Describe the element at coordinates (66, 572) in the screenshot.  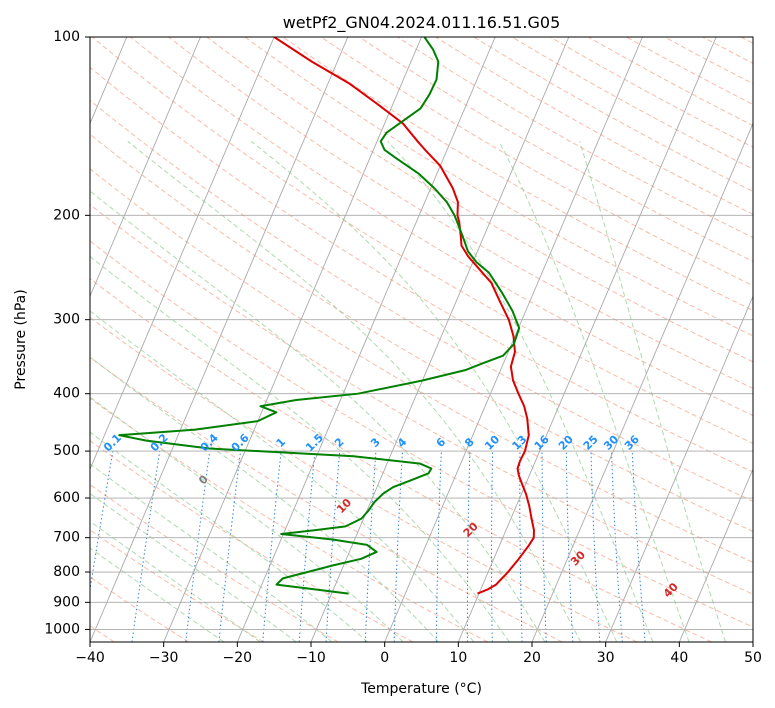
I see `y-tick-label: 800` at that location.